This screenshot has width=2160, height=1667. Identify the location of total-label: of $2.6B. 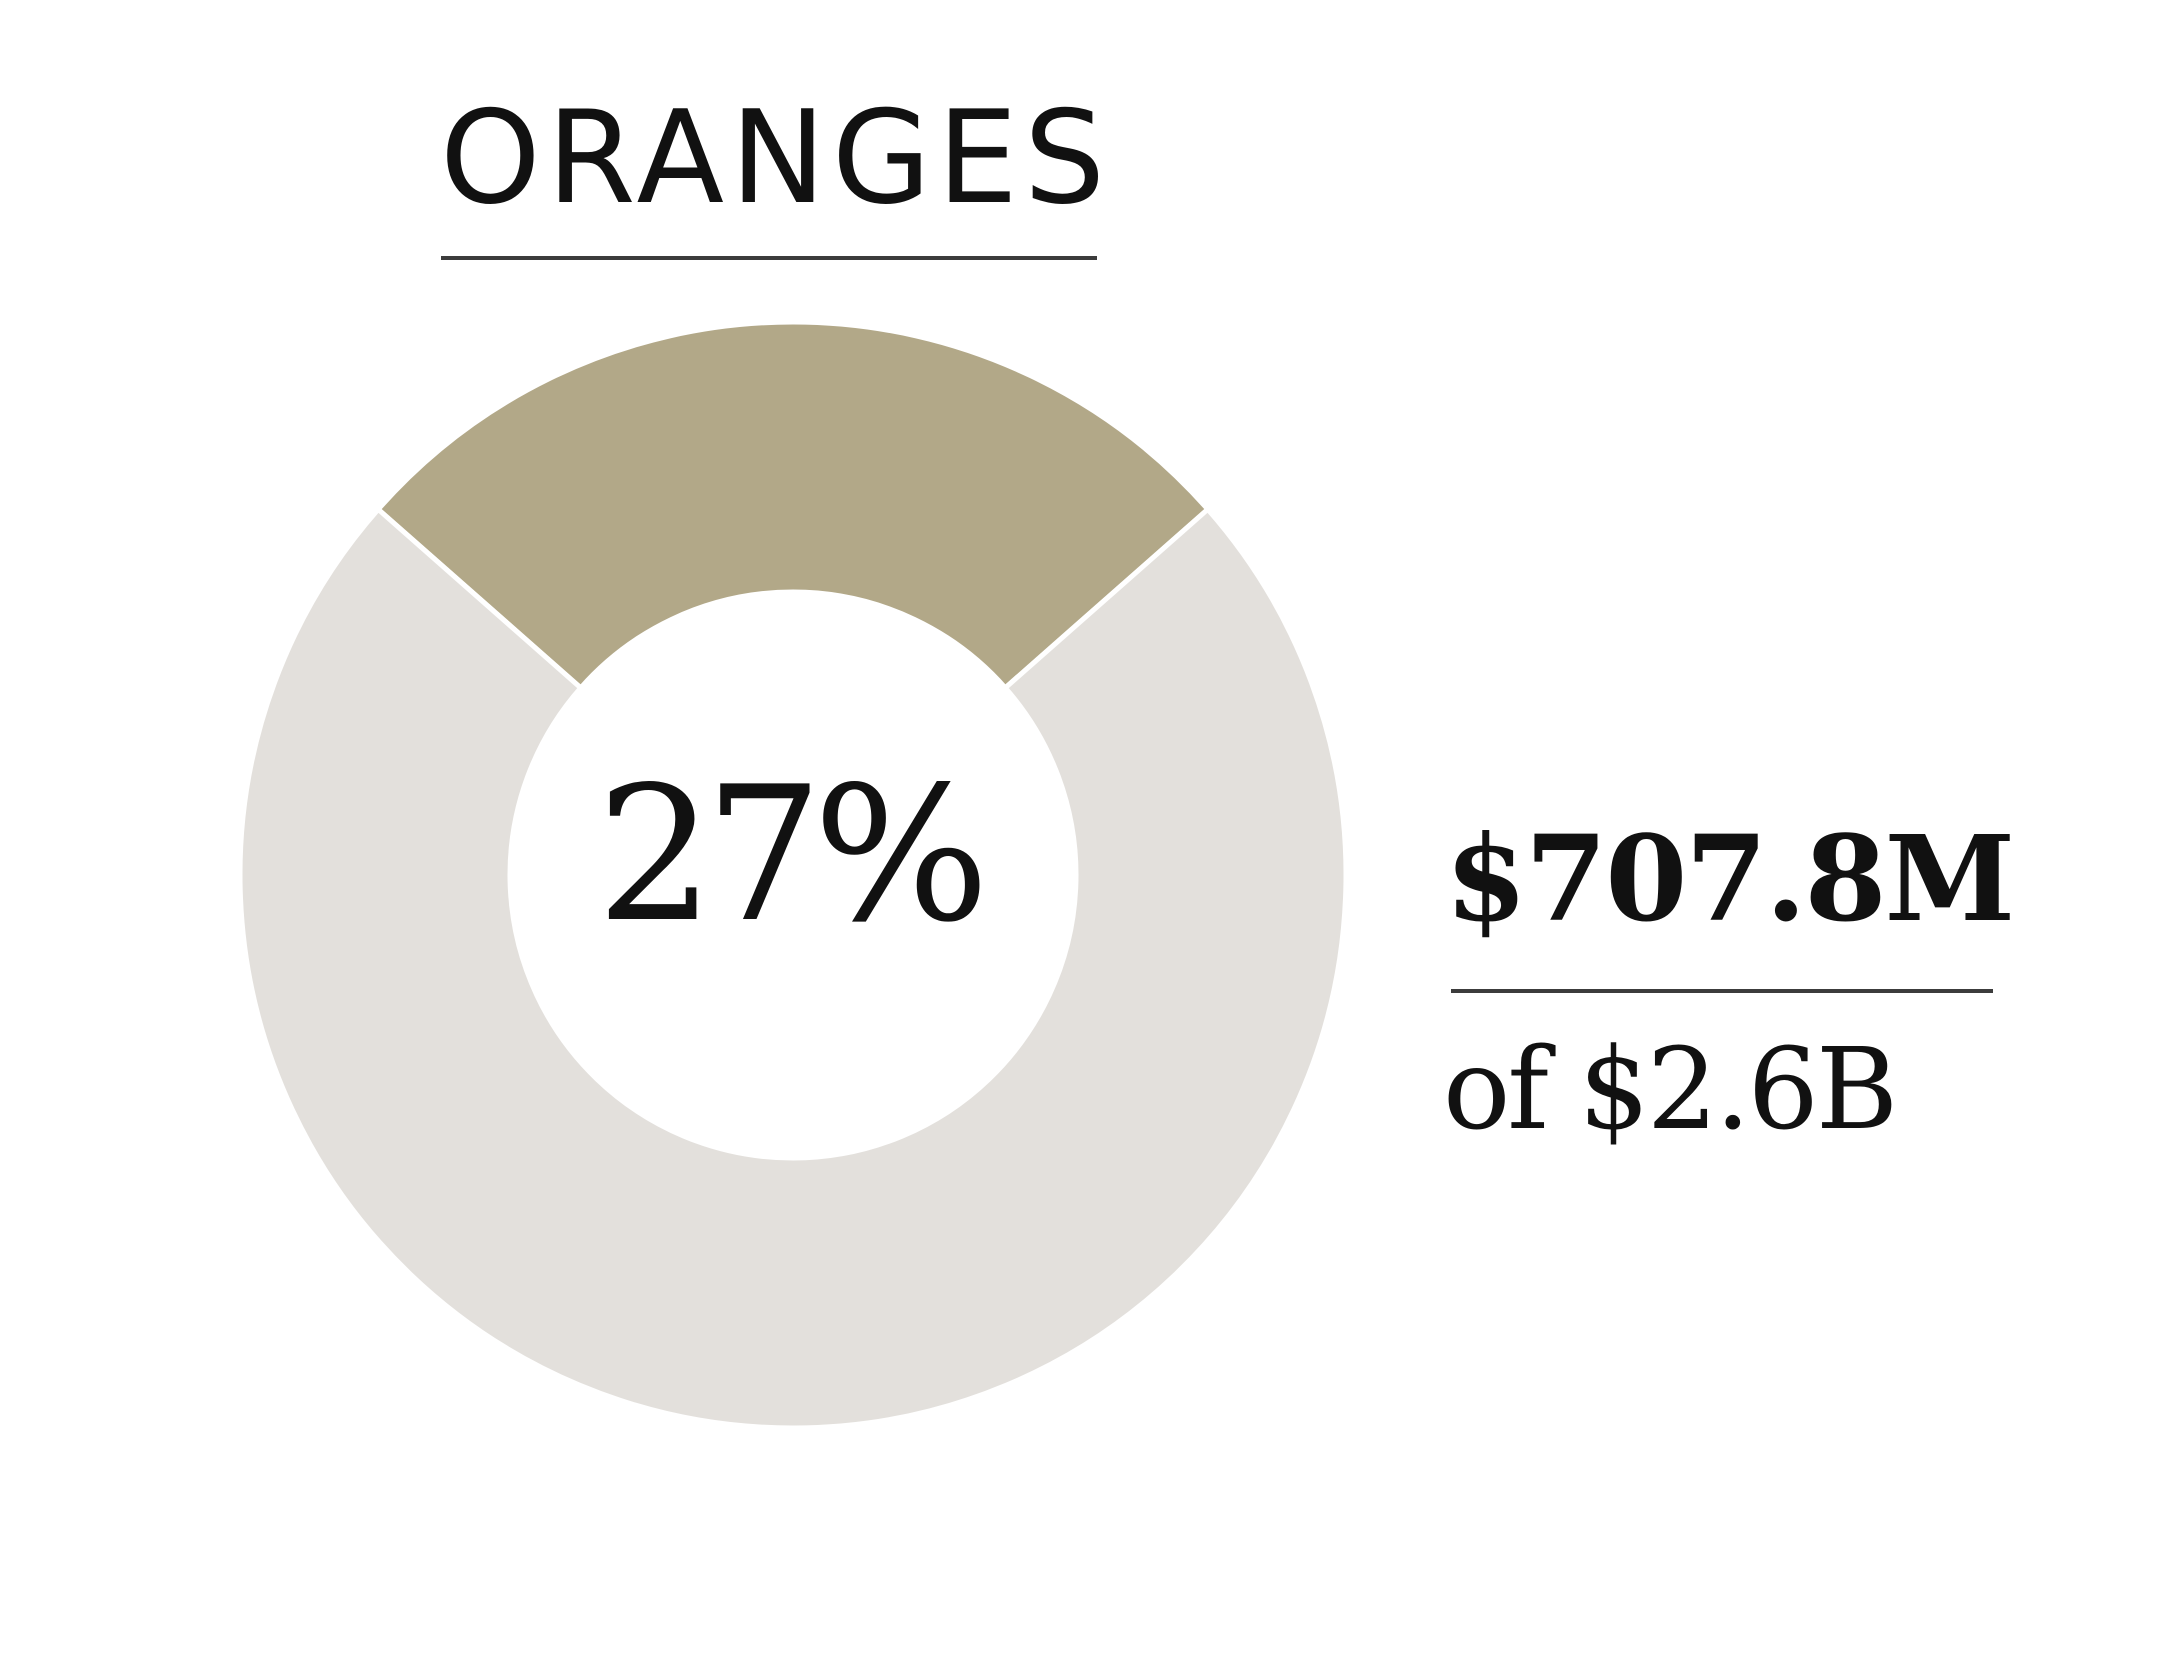
(1670, 1090).